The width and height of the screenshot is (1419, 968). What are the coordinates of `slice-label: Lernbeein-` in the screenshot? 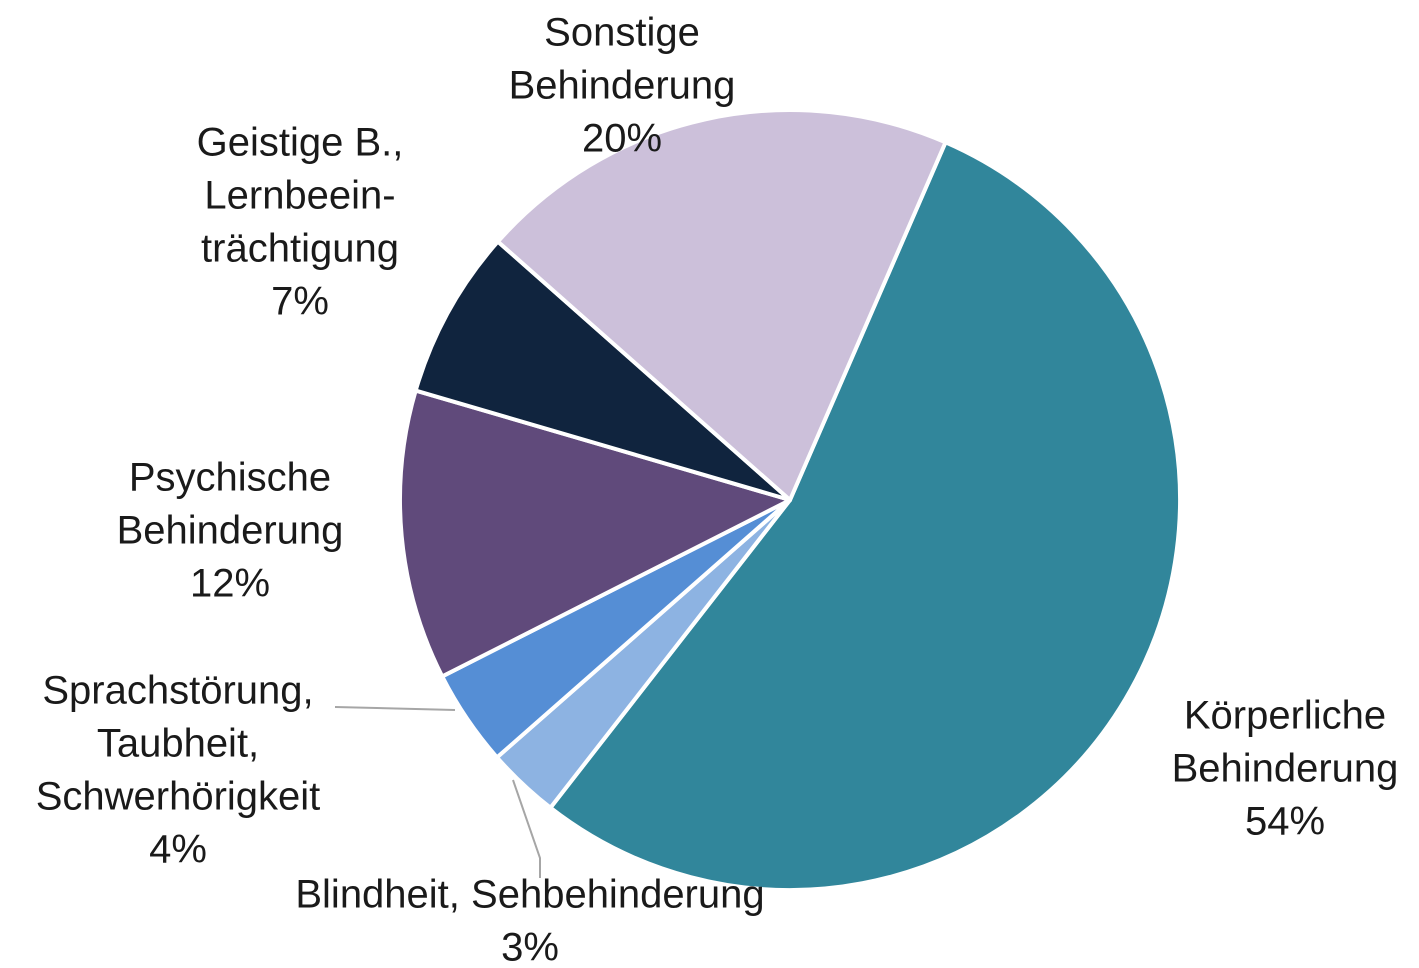 It's located at (299, 196).